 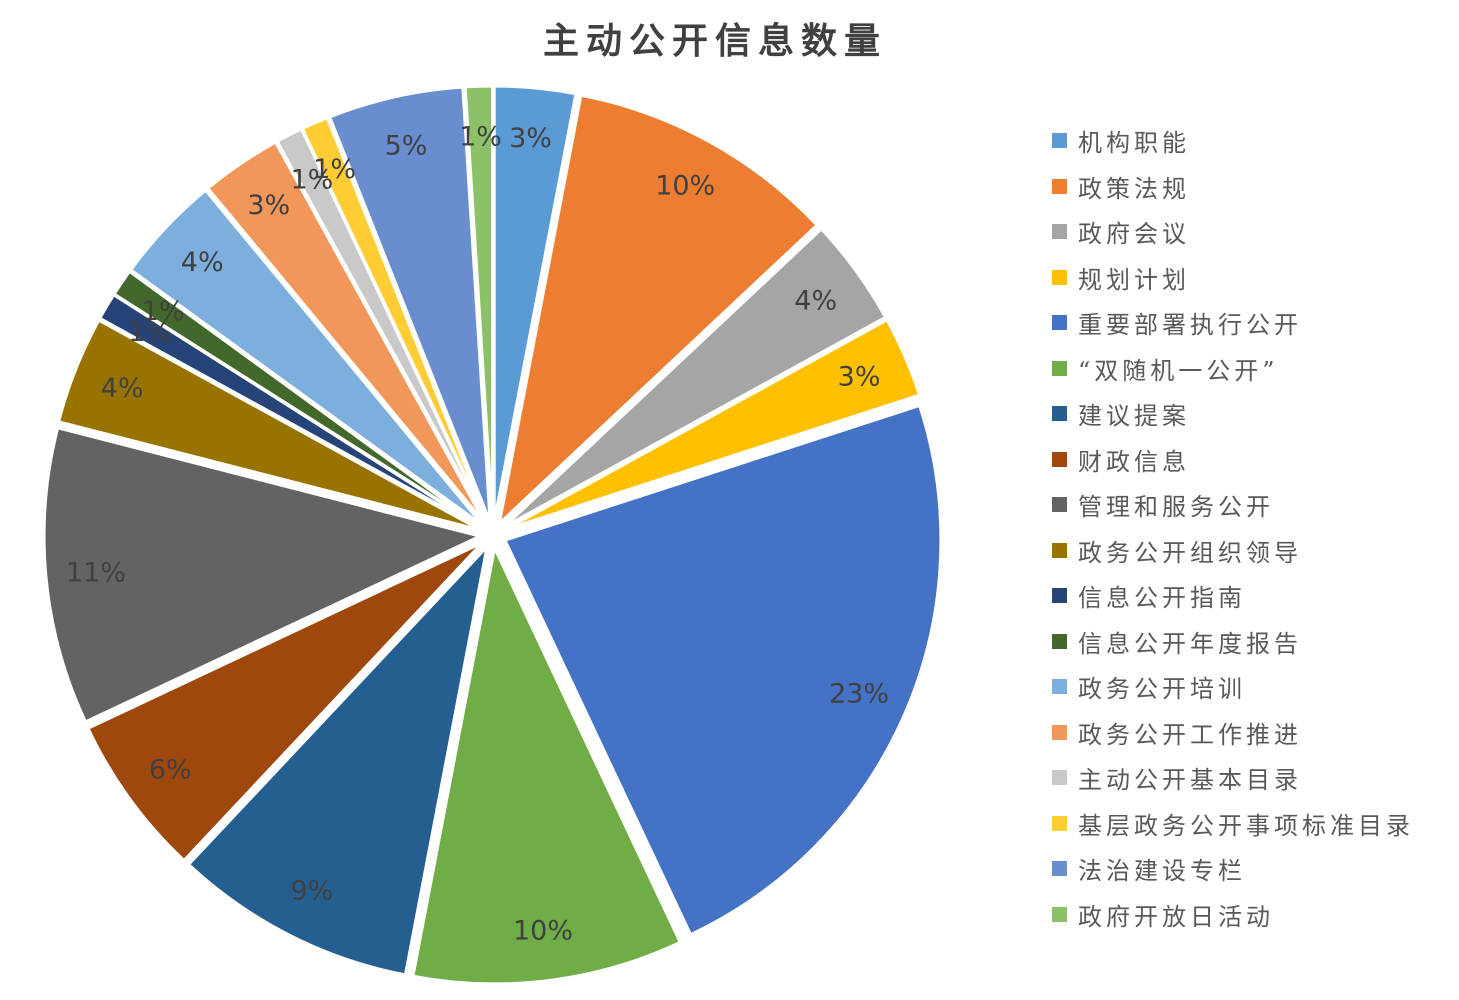 I want to click on legend-item-4: 重要部署执行公开, so click(x=1255, y=323).